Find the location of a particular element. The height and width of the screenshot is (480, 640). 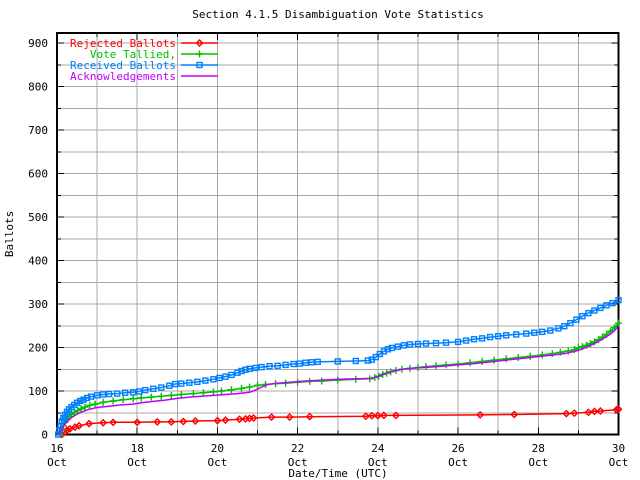

y-tick-label: 400 is located at coordinates (38, 261).